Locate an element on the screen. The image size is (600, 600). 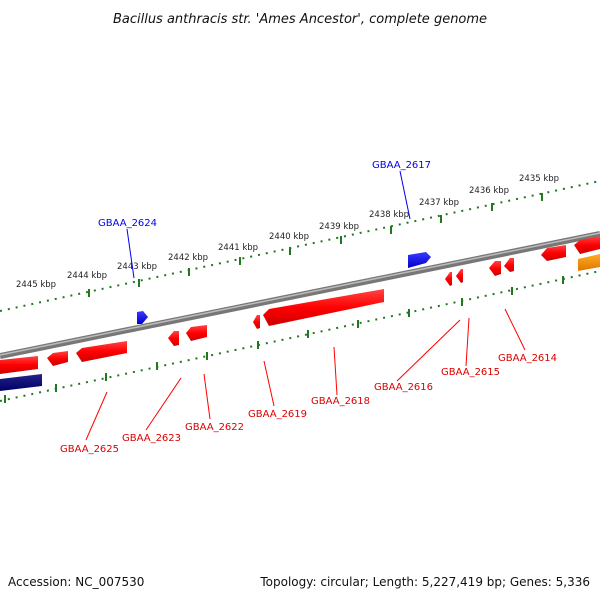
gene-label: GBAA_2622 is located at coordinates (214, 427).